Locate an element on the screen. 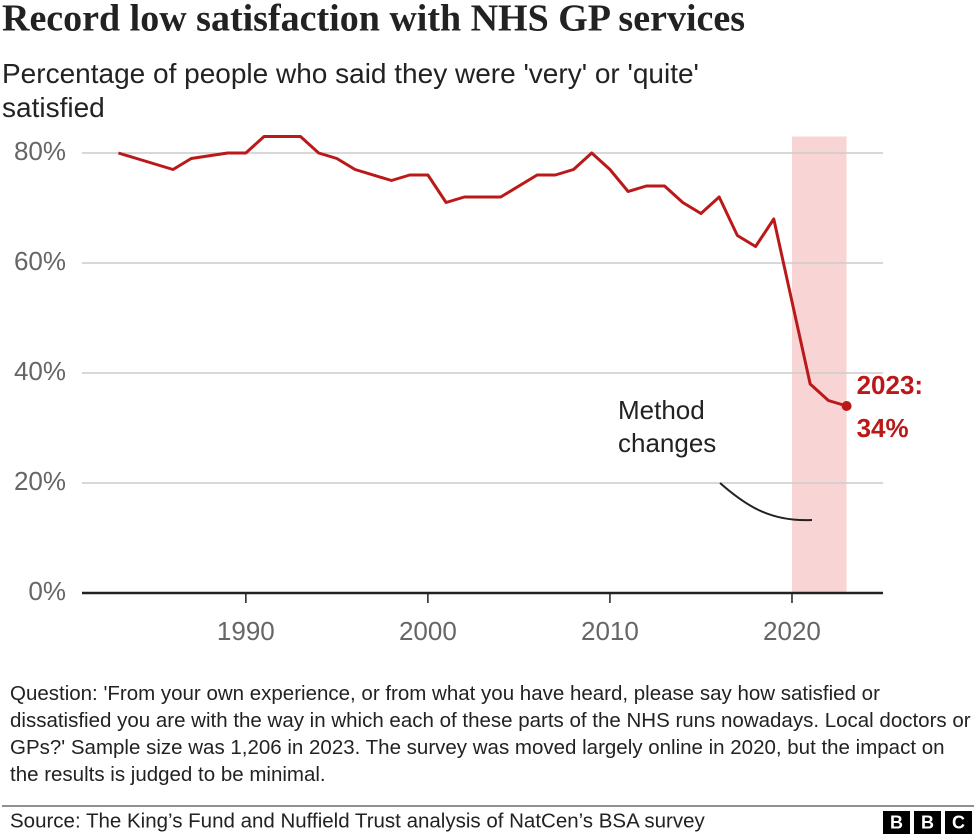 The height and width of the screenshot is (838, 976). logo-letter: C is located at coordinates (958, 822).